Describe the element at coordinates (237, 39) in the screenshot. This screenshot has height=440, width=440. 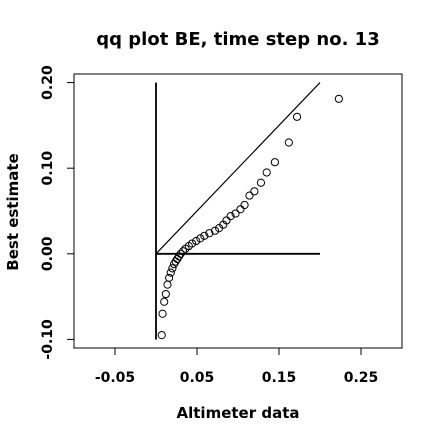
I see `chart-title: qq plot BE, time step no. 13` at that location.